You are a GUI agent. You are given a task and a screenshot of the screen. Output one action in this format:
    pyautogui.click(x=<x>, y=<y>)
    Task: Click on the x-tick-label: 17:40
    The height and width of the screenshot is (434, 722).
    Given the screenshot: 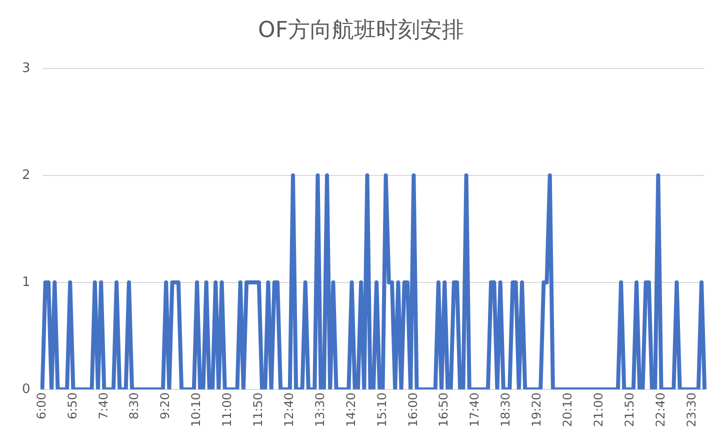 What is the action you would take?
    pyautogui.click(x=475, y=410)
    